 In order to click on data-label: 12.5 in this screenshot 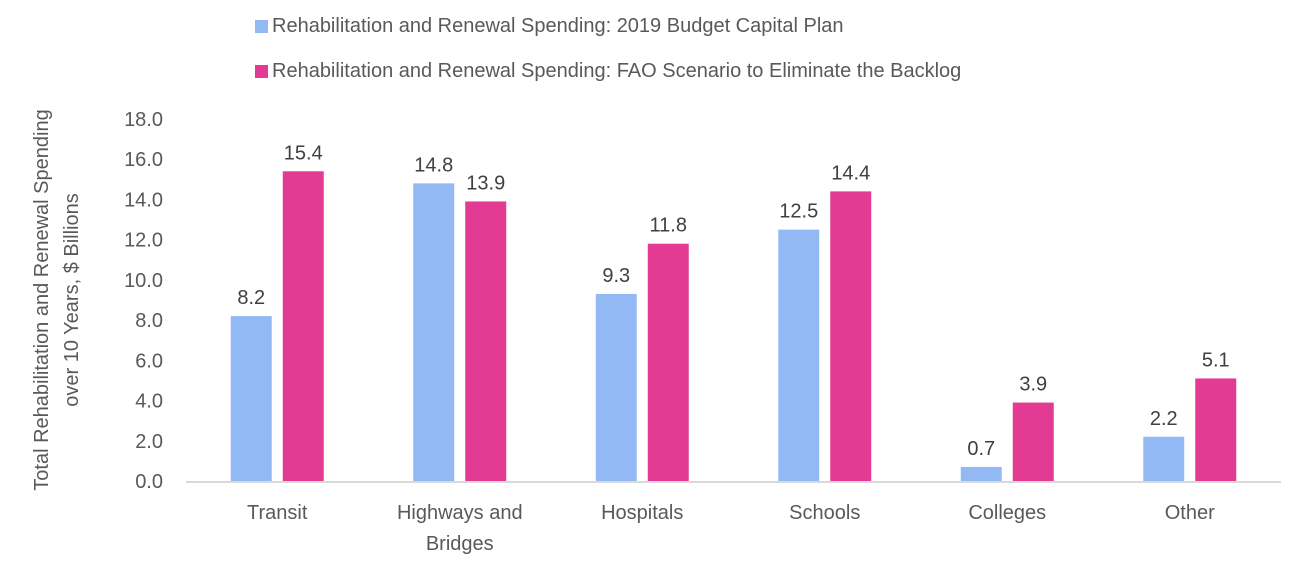, I will do `click(798, 212)`.